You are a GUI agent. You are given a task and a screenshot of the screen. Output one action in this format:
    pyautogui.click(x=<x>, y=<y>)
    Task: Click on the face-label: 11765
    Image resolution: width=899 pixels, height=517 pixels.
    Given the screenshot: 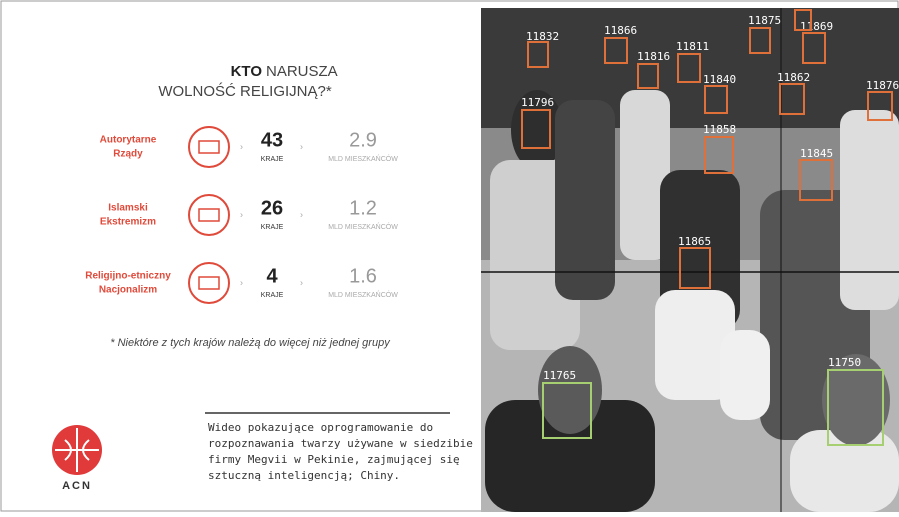 What is the action you would take?
    pyautogui.click(x=559, y=375)
    